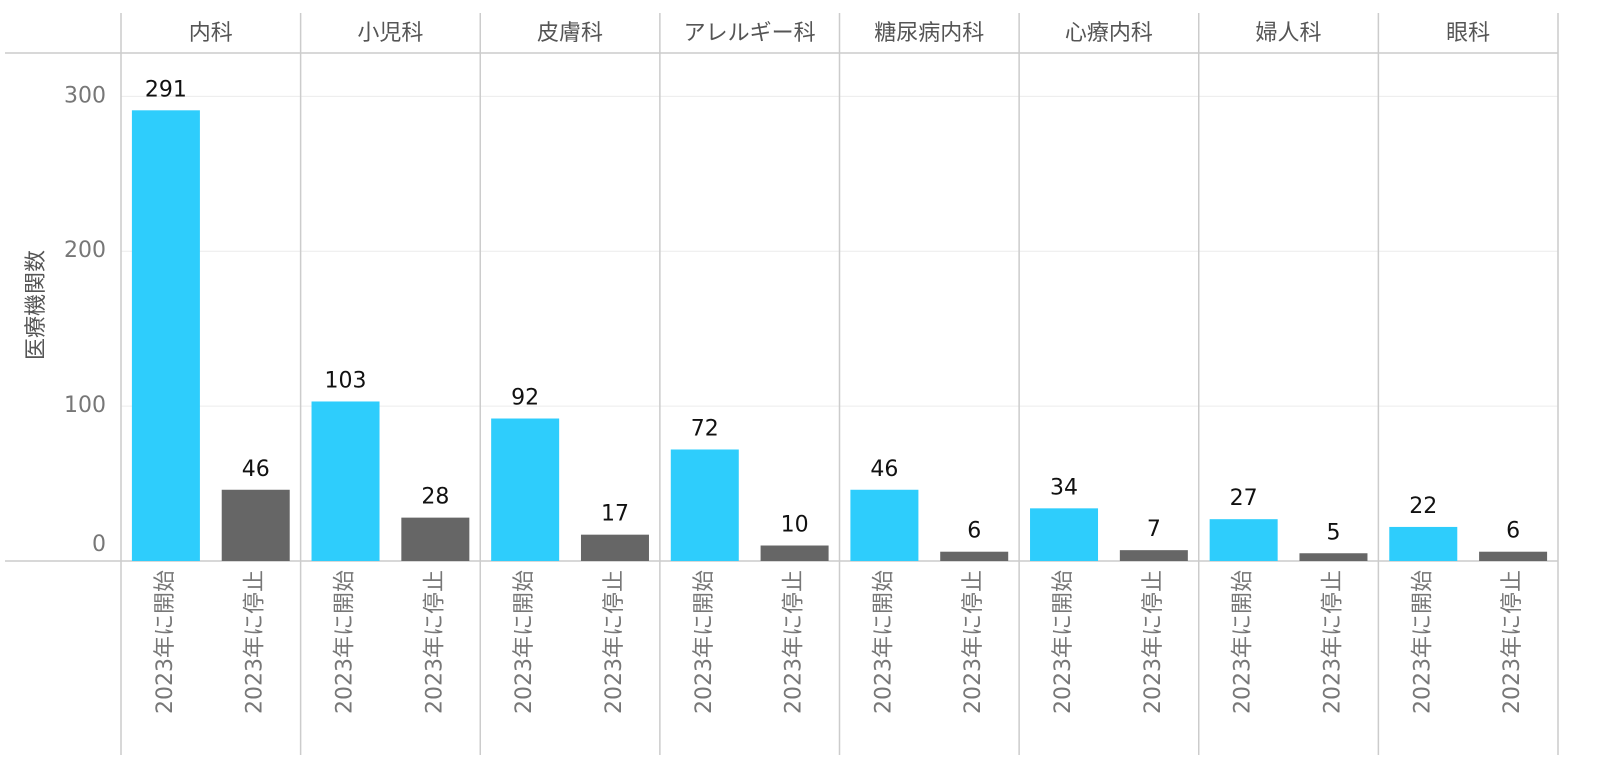  Describe the element at coordinates (1154, 529) in the screenshot. I see `data-label: 7` at that location.